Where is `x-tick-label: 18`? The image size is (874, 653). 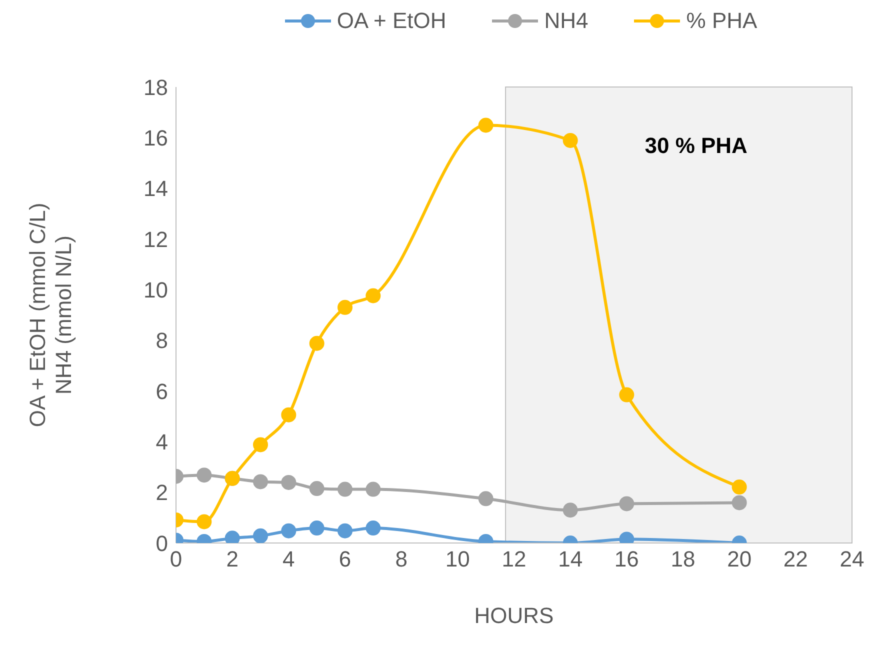
x-tick-label: 18 is located at coordinates (683, 559).